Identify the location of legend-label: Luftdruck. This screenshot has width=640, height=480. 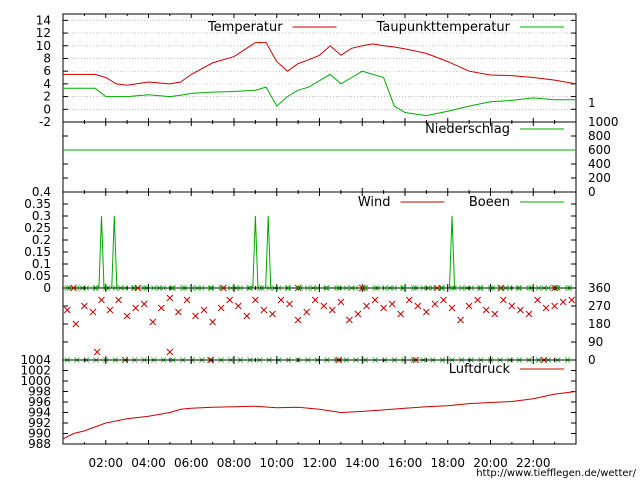
(480, 369).